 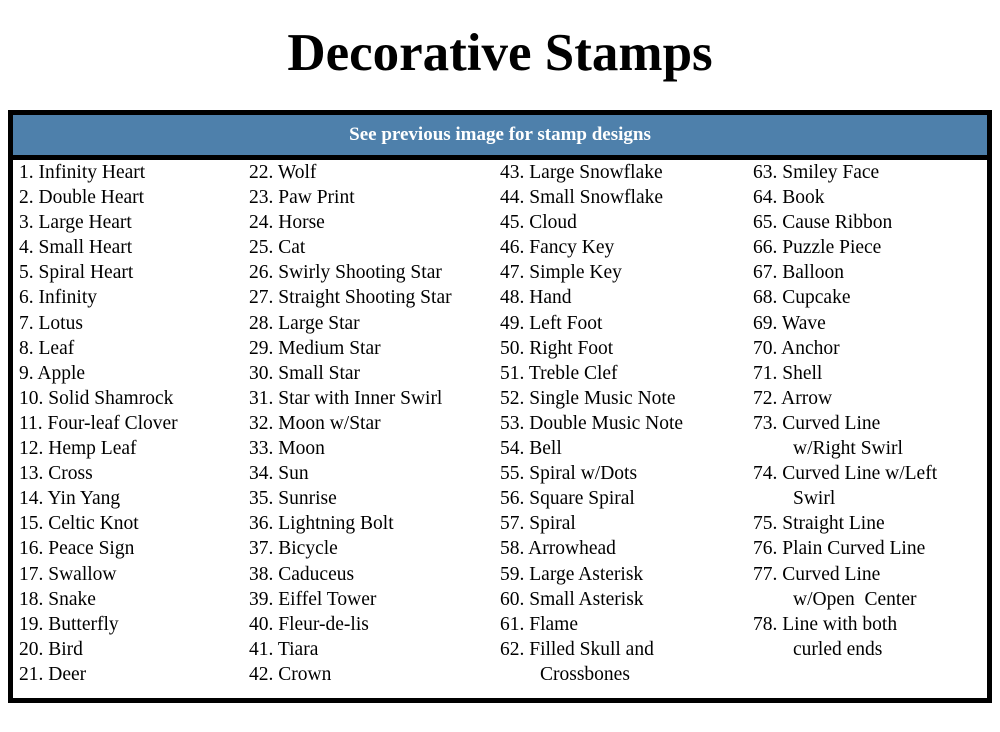 What do you see at coordinates (31, 624) in the screenshot?
I see `stamp-item-number: 19.` at bounding box center [31, 624].